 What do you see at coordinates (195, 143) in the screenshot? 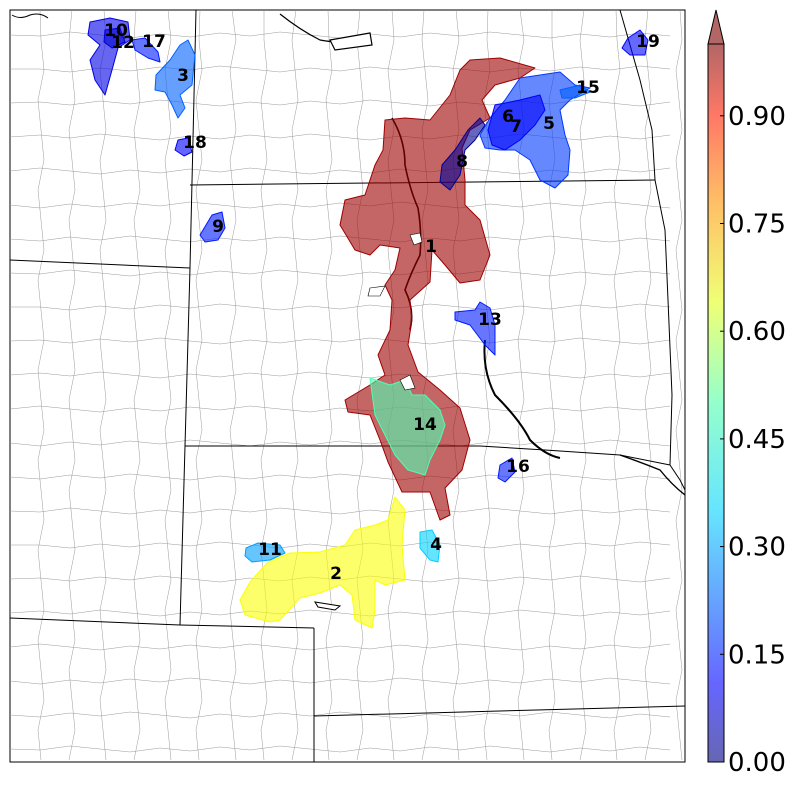
I see `region-label-18: 18` at bounding box center [195, 143].